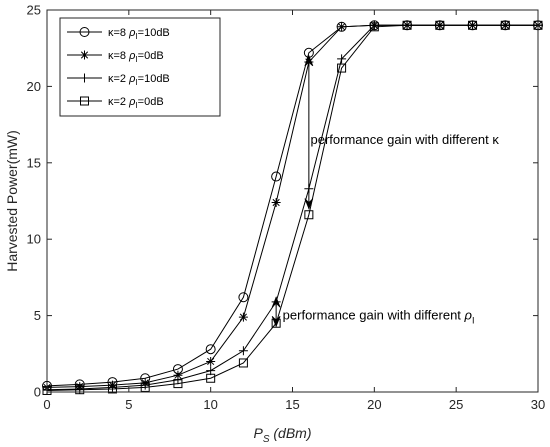 This screenshot has height=447, width=550. I want to click on y-tick-label: 20, so click(34, 86).